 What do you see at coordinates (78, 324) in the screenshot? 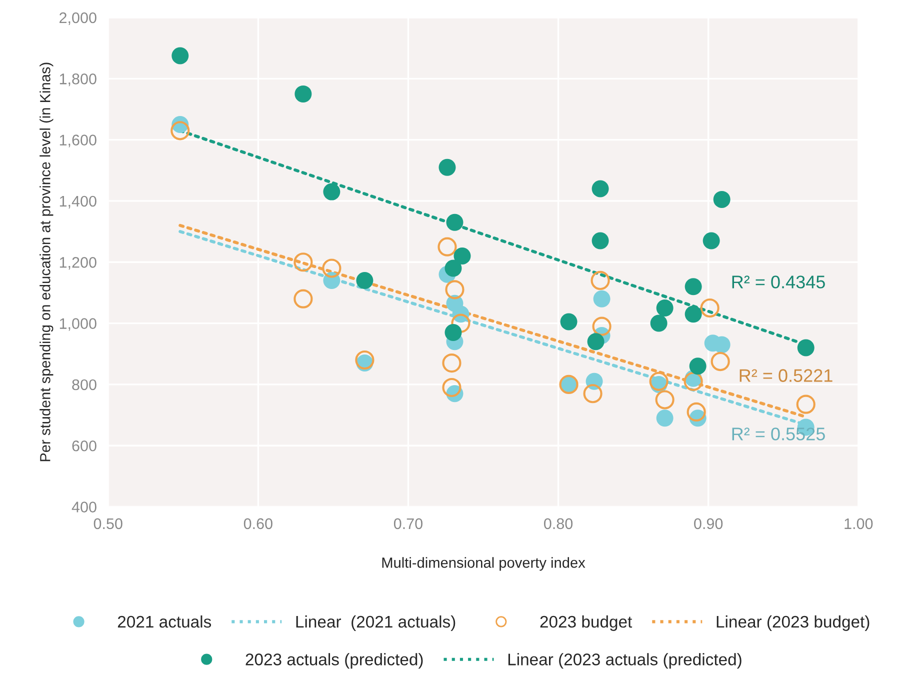
I see `y-tick-label: 1,000` at bounding box center [78, 324].